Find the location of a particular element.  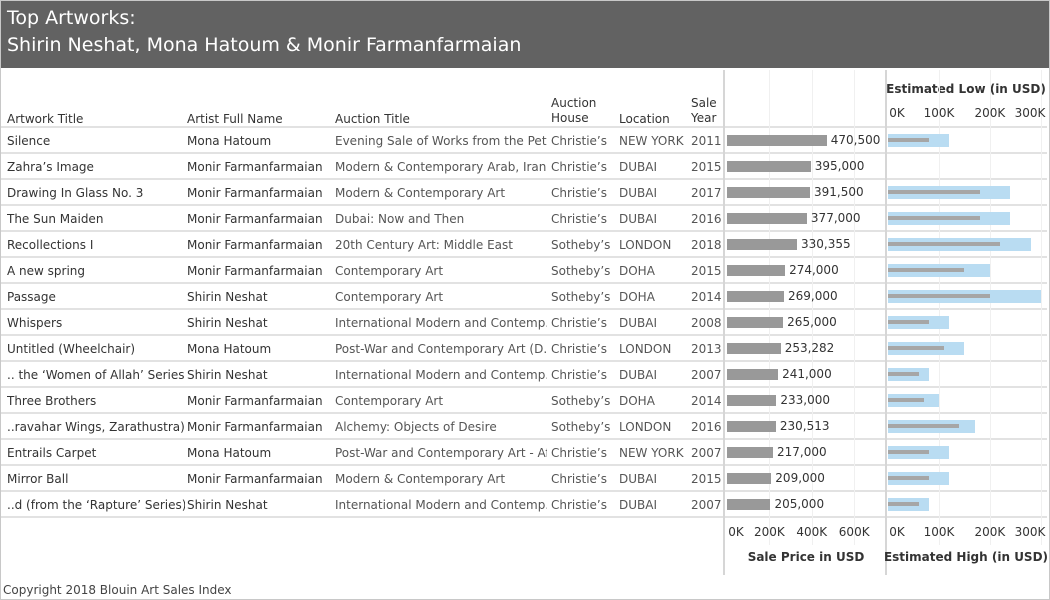

cell-artwork: Zahra’s Image is located at coordinates (50, 167).